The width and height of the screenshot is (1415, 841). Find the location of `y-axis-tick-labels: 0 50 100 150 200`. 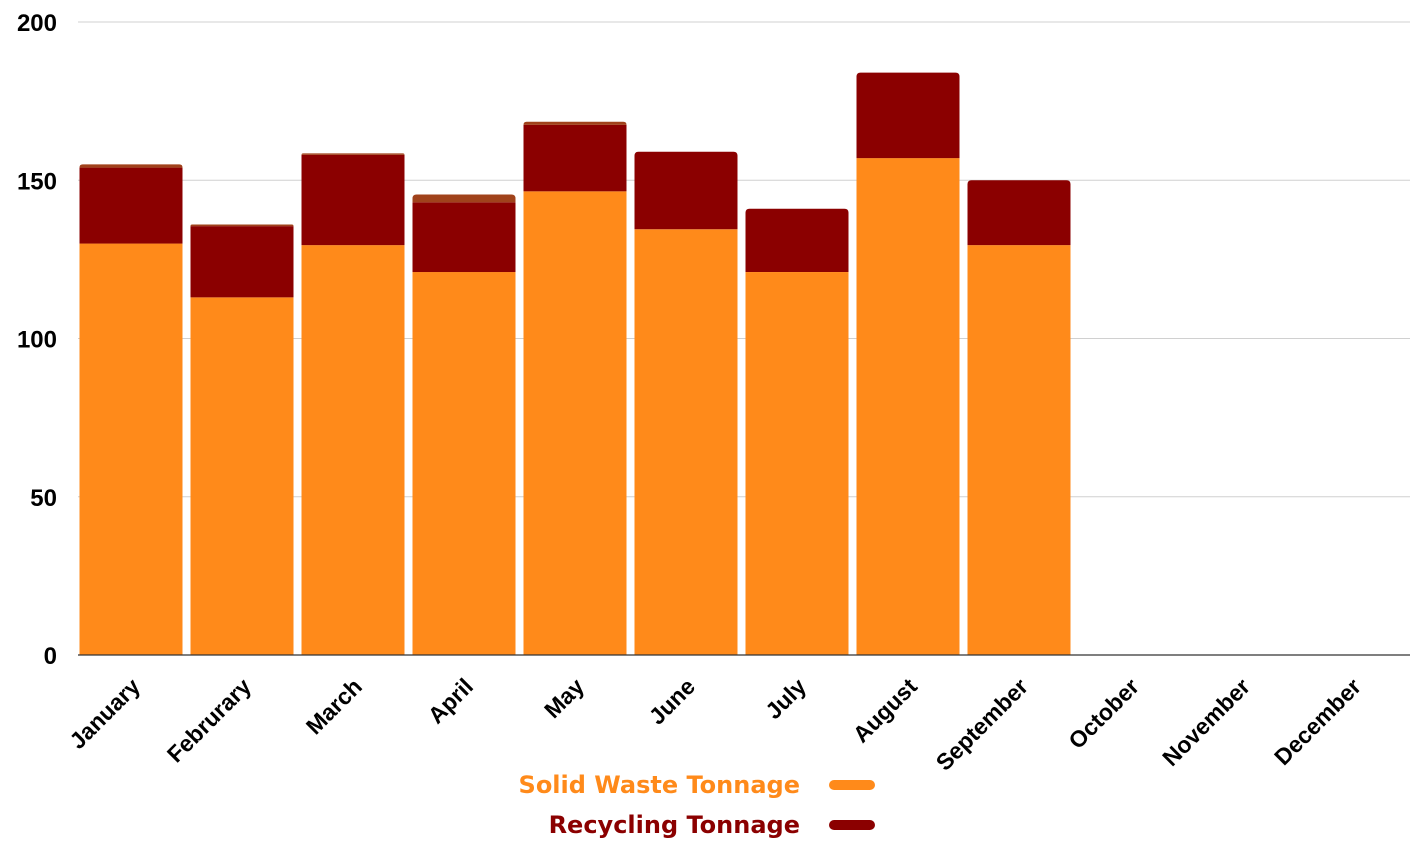

y-axis-tick-labels: 0 50 100 150 200 is located at coordinates (37, 340).